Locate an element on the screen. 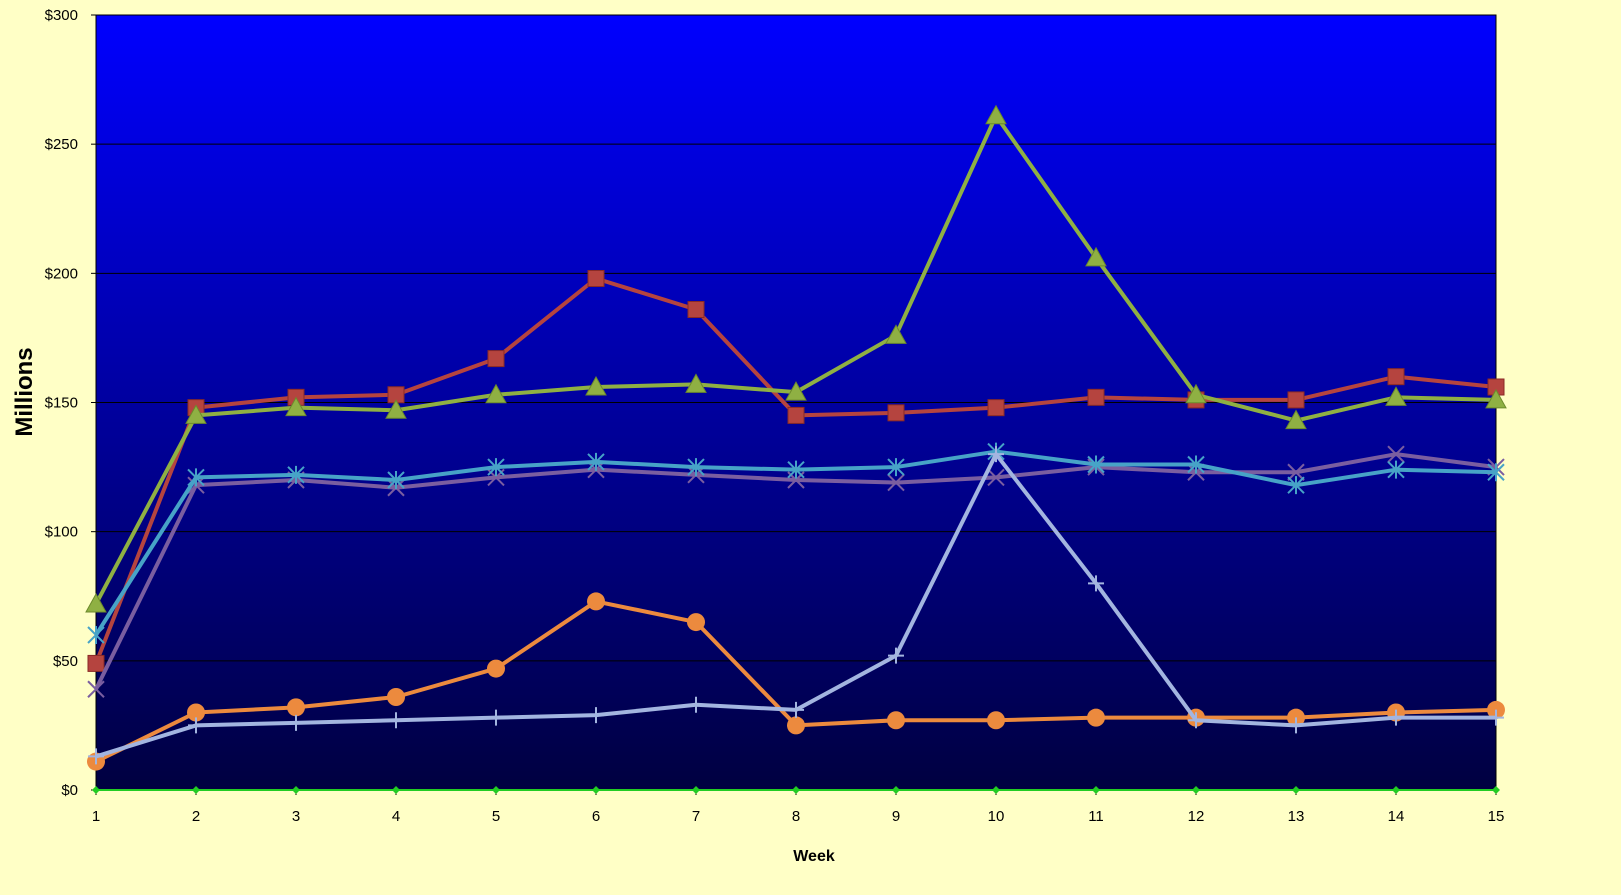  x-tick-label: 8 is located at coordinates (796, 816).